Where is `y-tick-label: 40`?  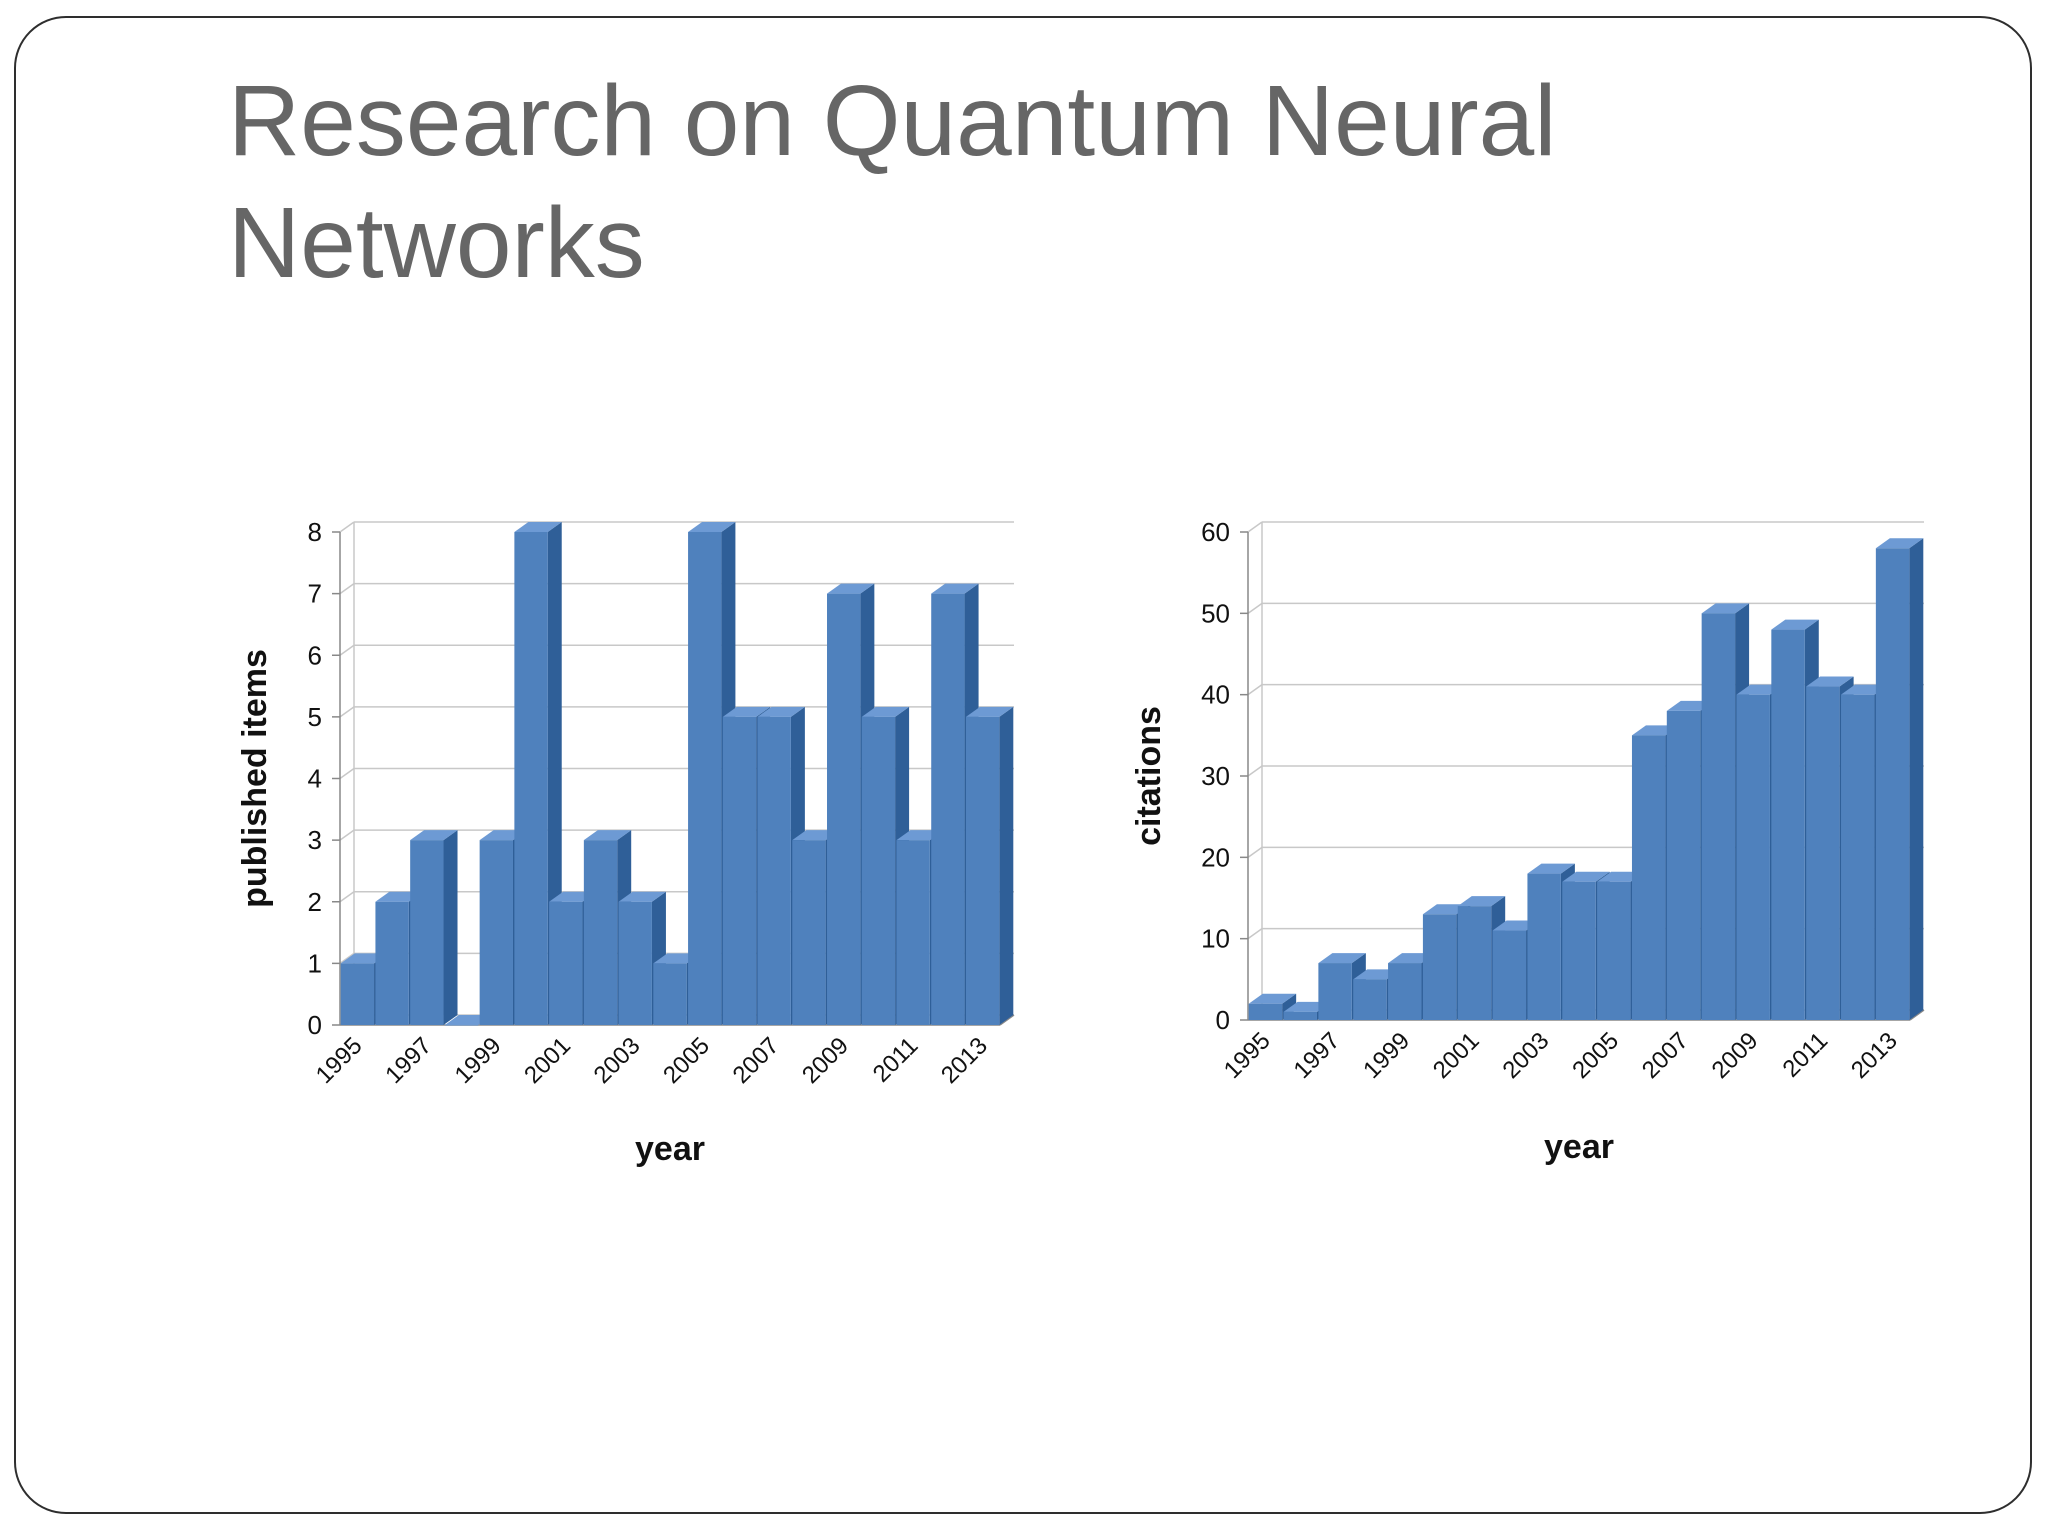 y-tick-label: 40 is located at coordinates (1215, 695).